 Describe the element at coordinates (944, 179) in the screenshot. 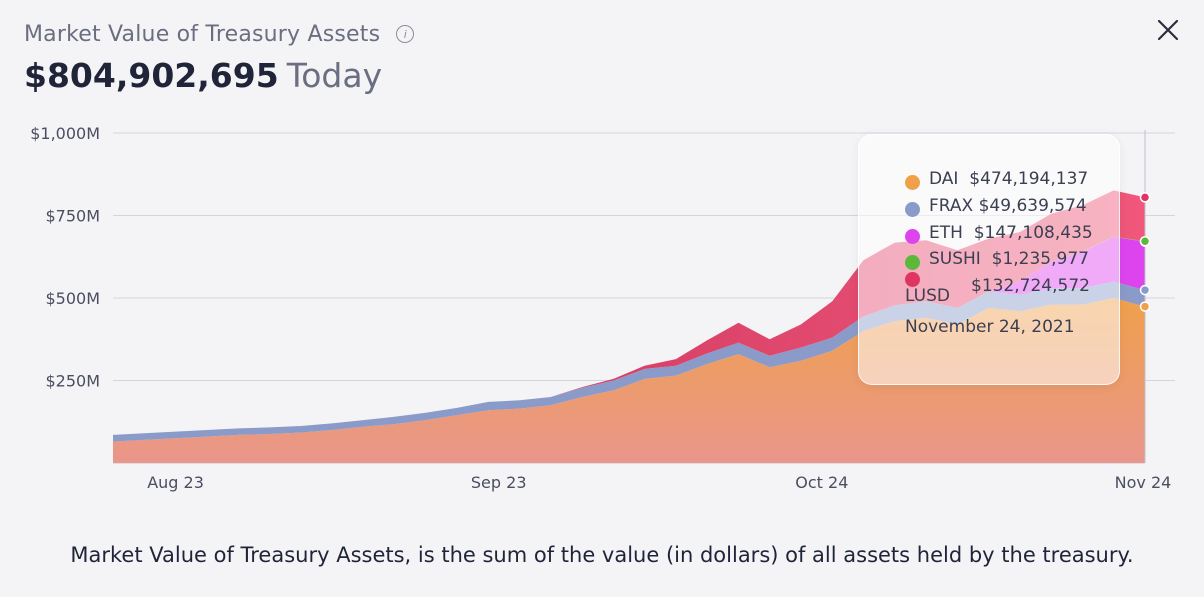

I see `tooltip-dai-label: DAI` at that location.